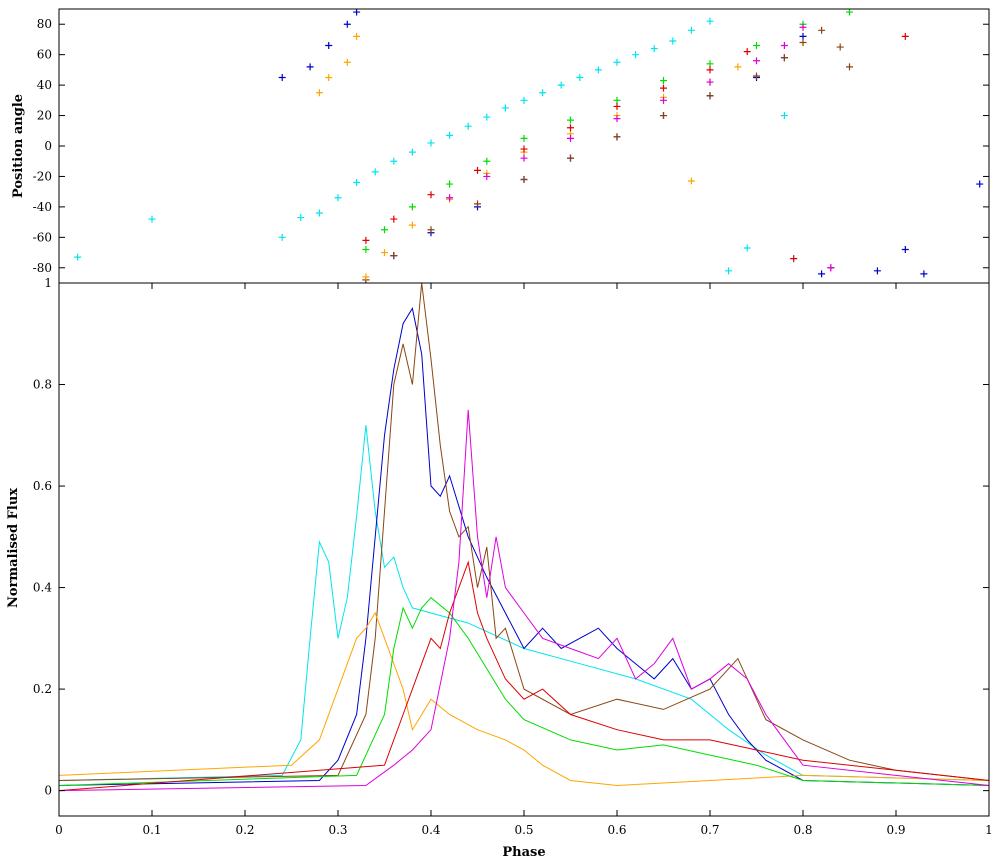  Describe the element at coordinates (244, 830) in the screenshot. I see `phase-tick-label: 0.2` at that location.